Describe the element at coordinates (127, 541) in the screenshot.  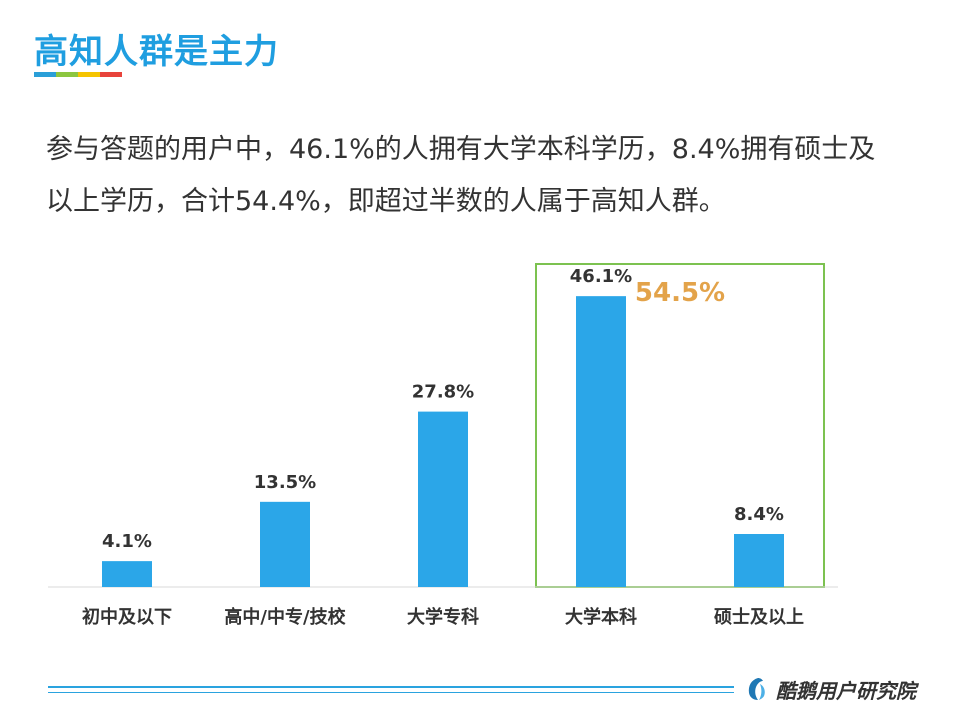
I see `bar-value-label-1: 4.1%` at that location.